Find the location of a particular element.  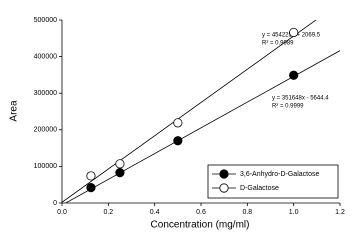

y-tick-label: 300000 is located at coordinates (45, 93).